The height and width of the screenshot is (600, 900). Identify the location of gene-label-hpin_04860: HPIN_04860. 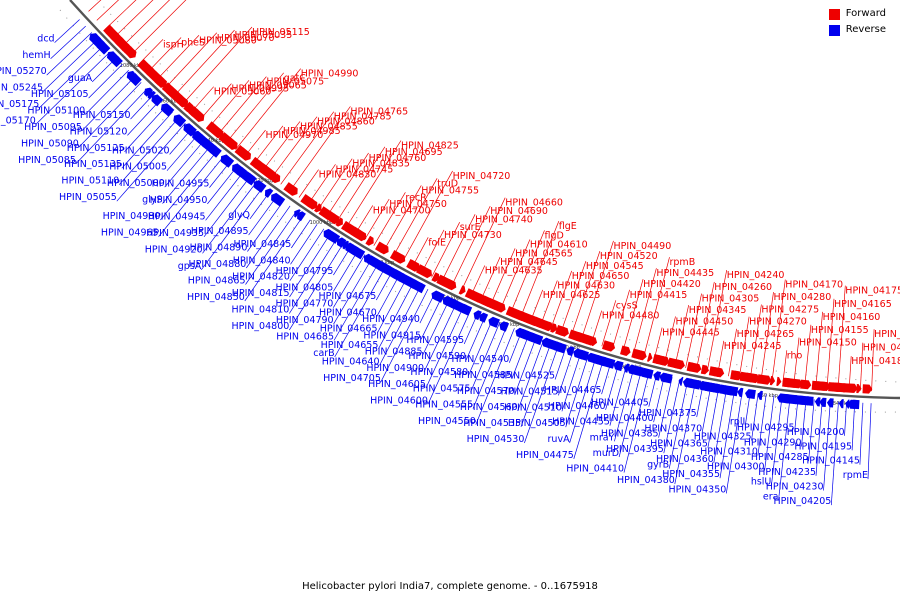
(346, 122).